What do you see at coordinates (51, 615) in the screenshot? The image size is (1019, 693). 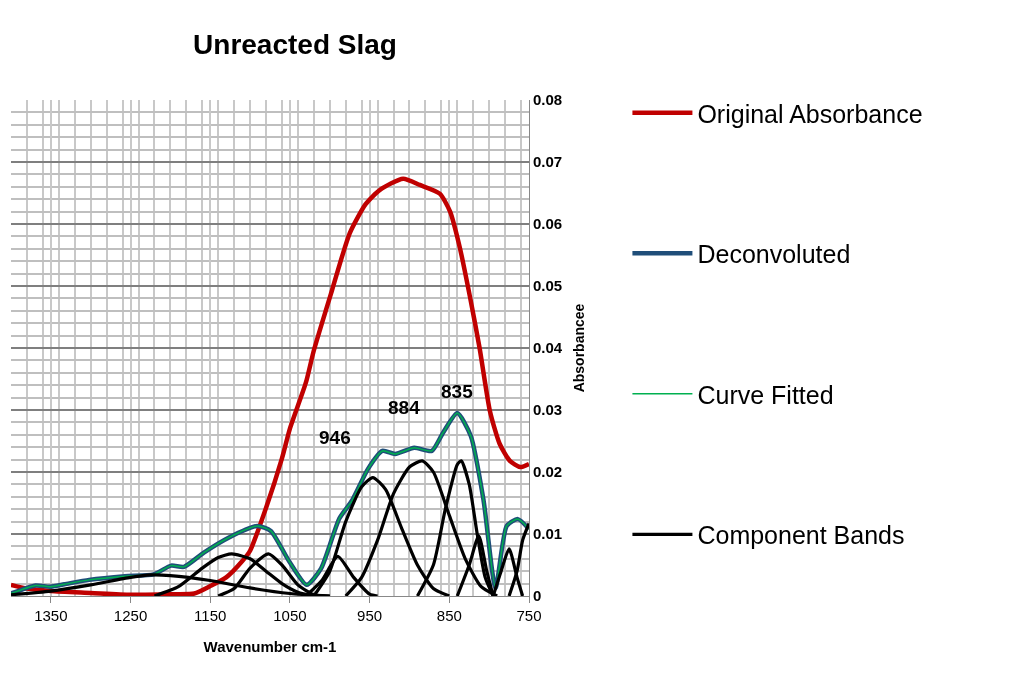 I see `x-tick-label: 1350` at bounding box center [51, 615].